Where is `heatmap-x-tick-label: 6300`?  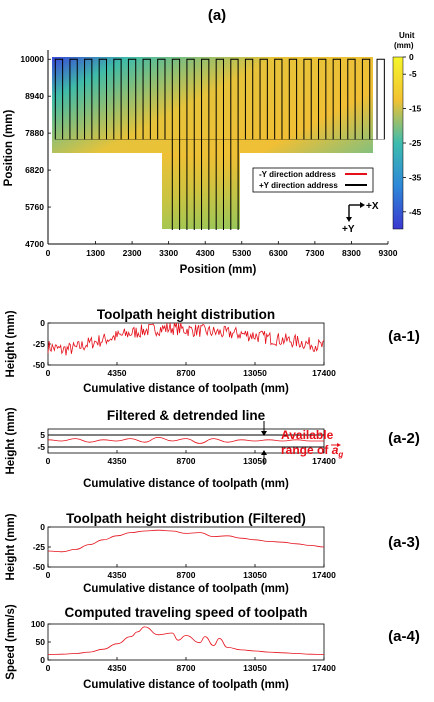 heatmap-x-tick-label: 6300 is located at coordinates (278, 253).